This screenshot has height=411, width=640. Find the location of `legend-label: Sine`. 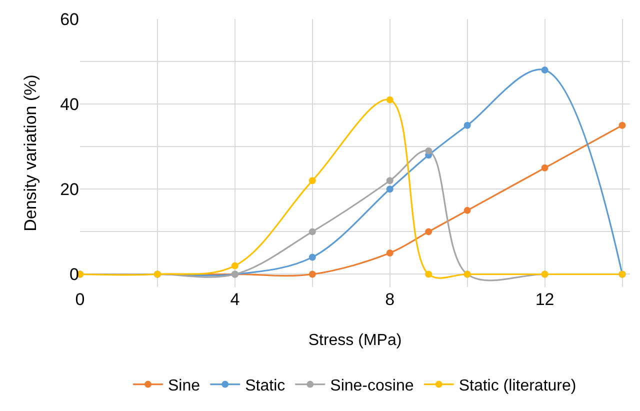

legend-label: Sine is located at coordinates (184, 386).